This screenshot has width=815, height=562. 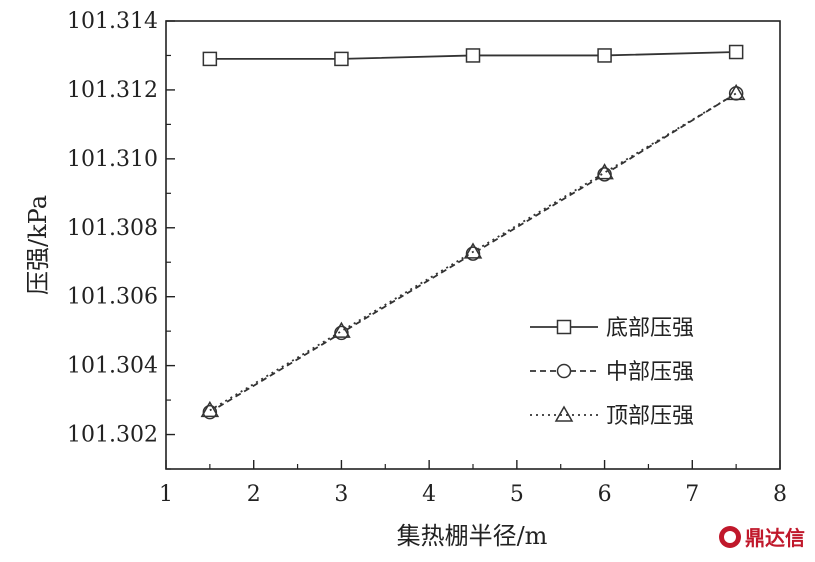 What do you see at coordinates (254, 494) in the screenshot?
I see `x-tick-label: 2` at bounding box center [254, 494].